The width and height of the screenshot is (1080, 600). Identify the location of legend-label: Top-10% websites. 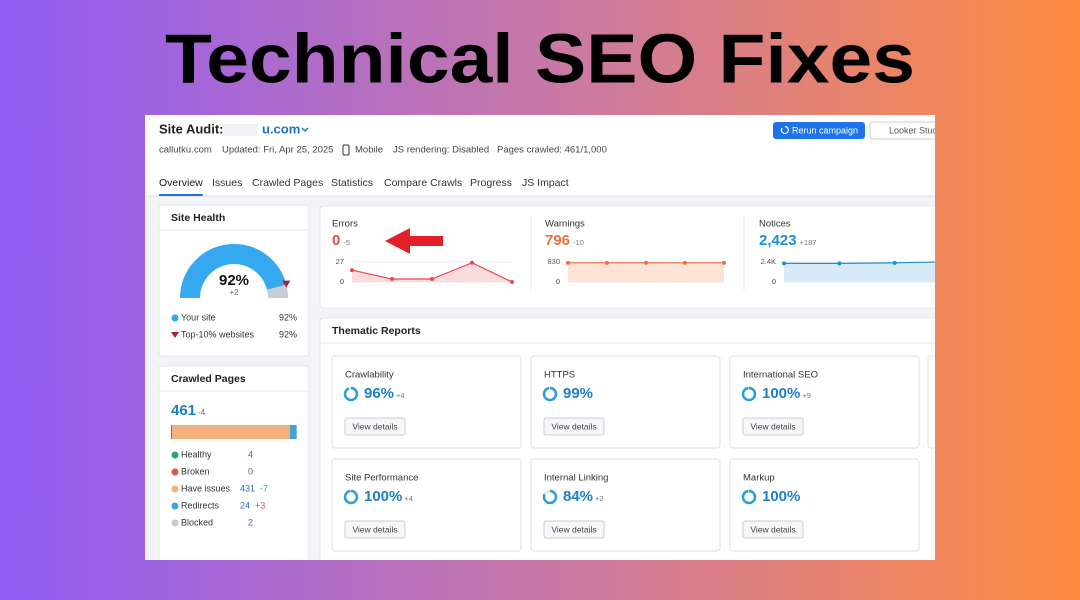
(218, 334).